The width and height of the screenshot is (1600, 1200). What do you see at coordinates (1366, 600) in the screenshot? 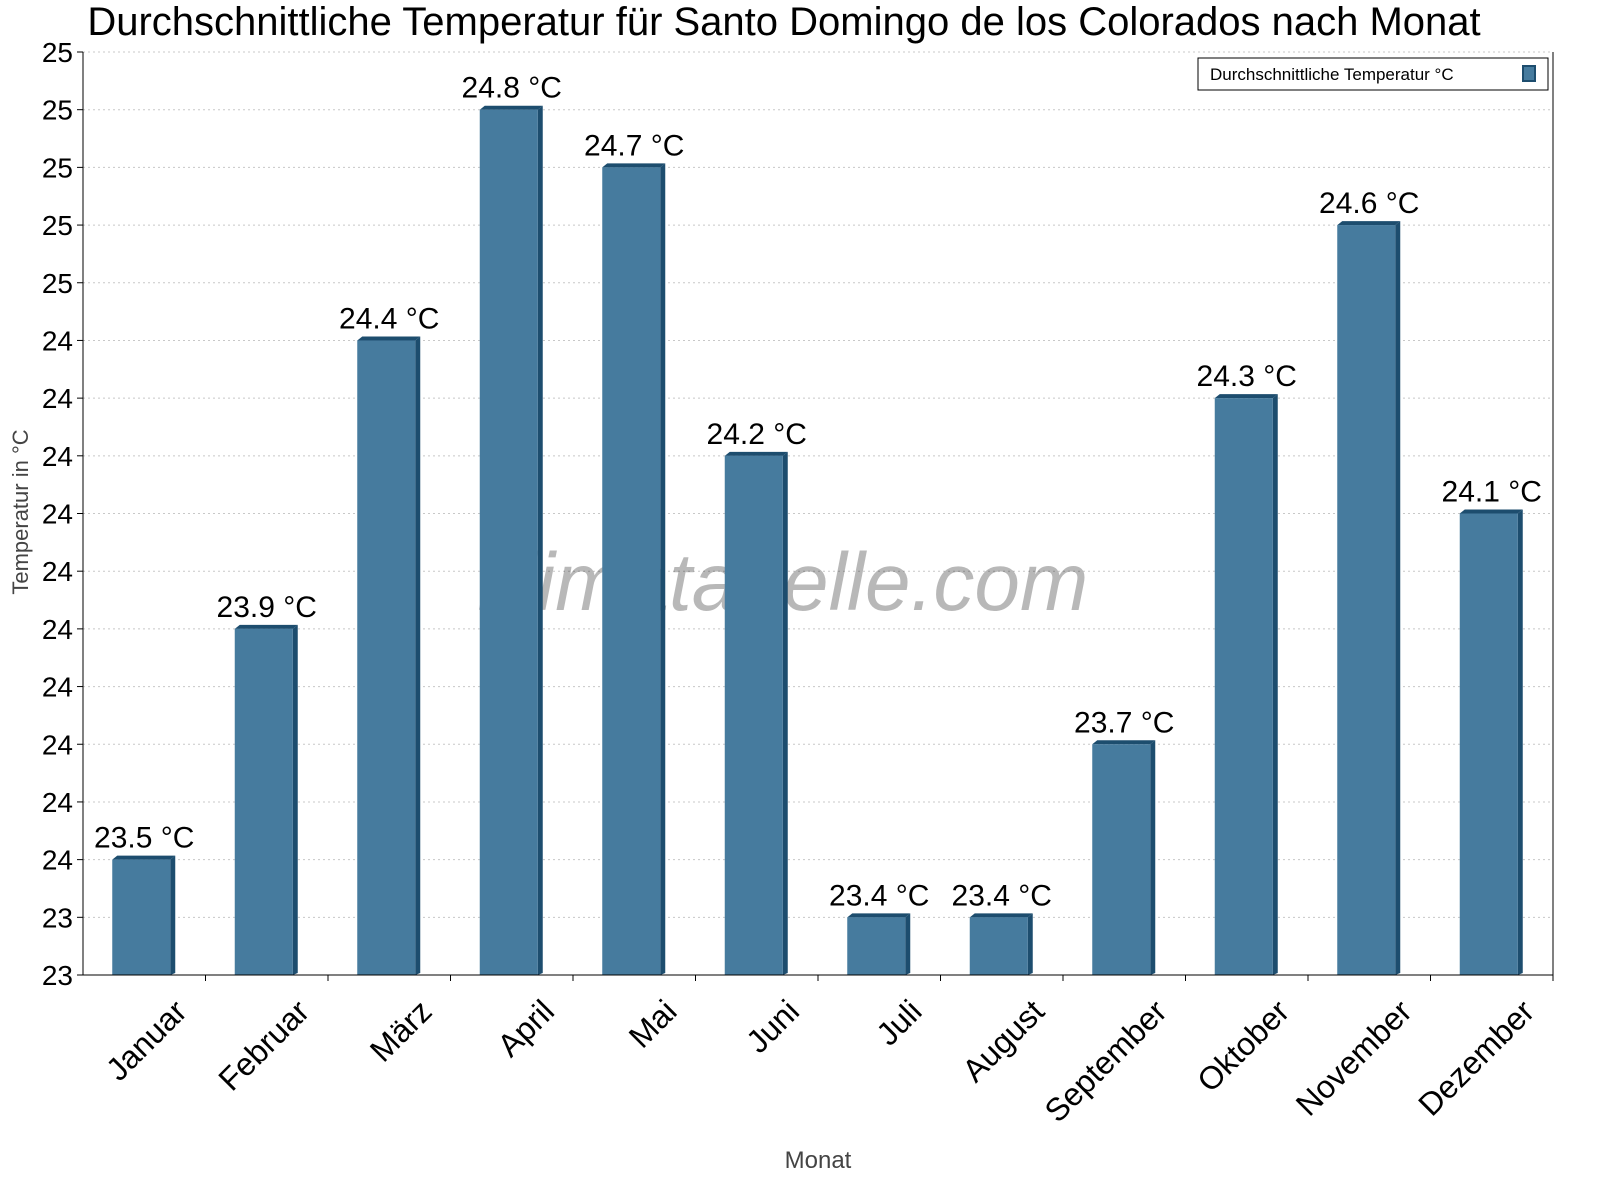
I see `bar-November` at bounding box center [1366, 600].